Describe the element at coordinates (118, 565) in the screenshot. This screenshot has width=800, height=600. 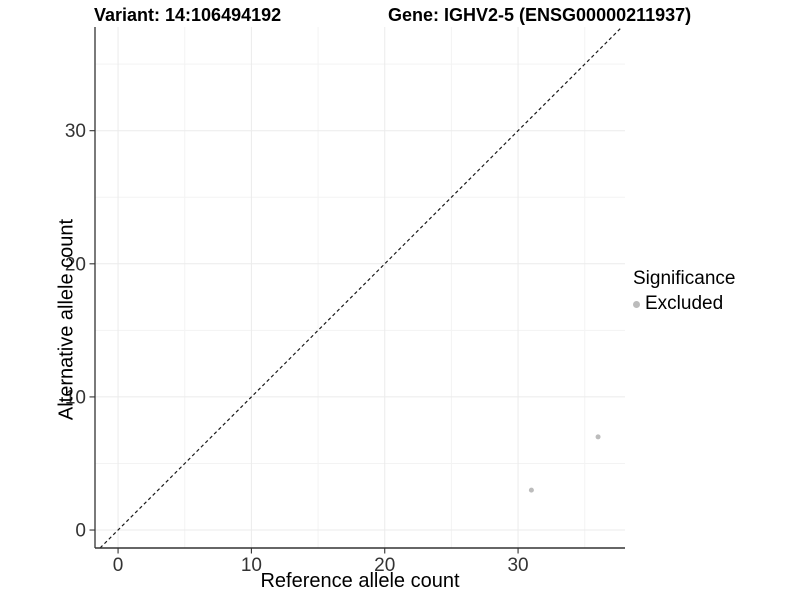
I see `x-tick-label: 0` at that location.